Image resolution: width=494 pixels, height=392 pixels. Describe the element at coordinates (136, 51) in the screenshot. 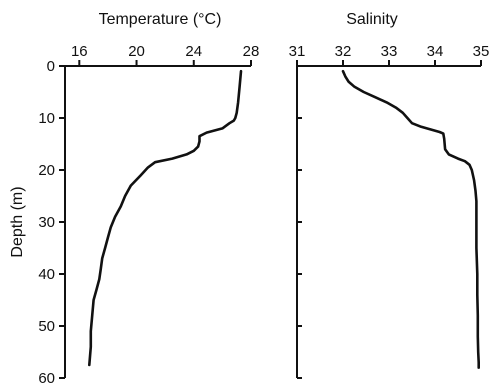

I see `x-tick-label: 20` at that location.